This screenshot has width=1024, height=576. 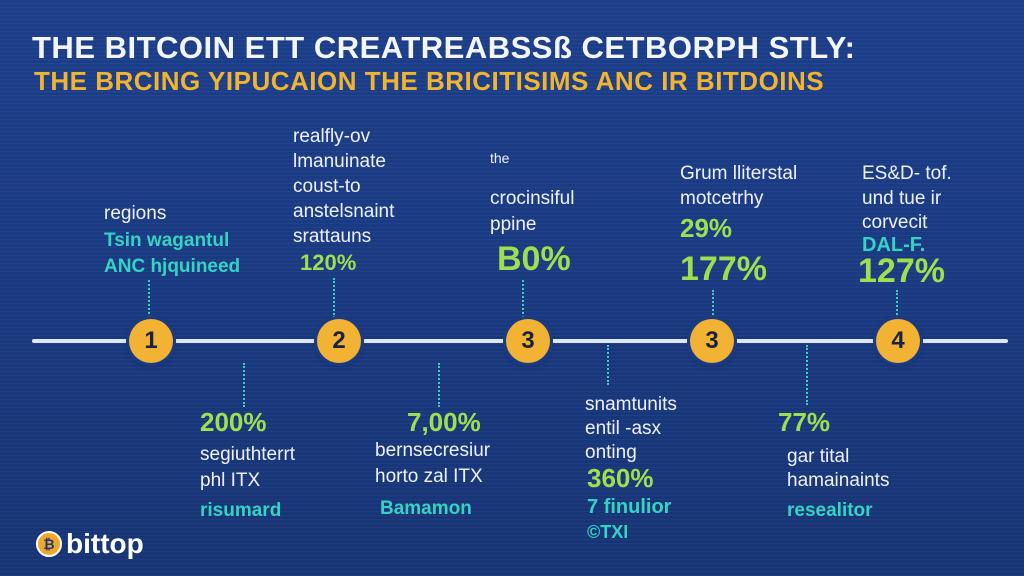 What do you see at coordinates (105, 543) in the screenshot?
I see `brand-logo-text: bittop` at bounding box center [105, 543].